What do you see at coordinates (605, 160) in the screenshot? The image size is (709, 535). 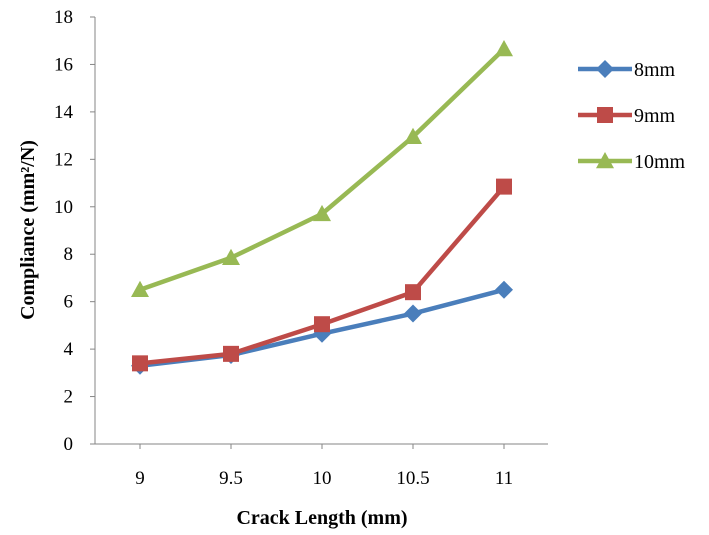 I see `legend-marker-10mm` at bounding box center [605, 160].